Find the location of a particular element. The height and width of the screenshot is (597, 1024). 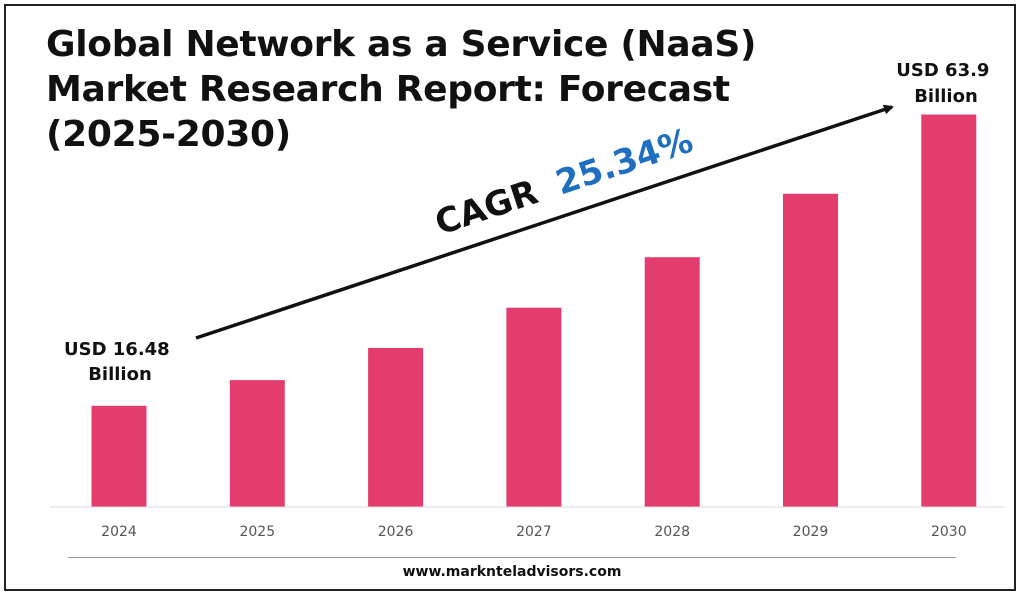

cagr-value: 25.34% is located at coordinates (624, 162).